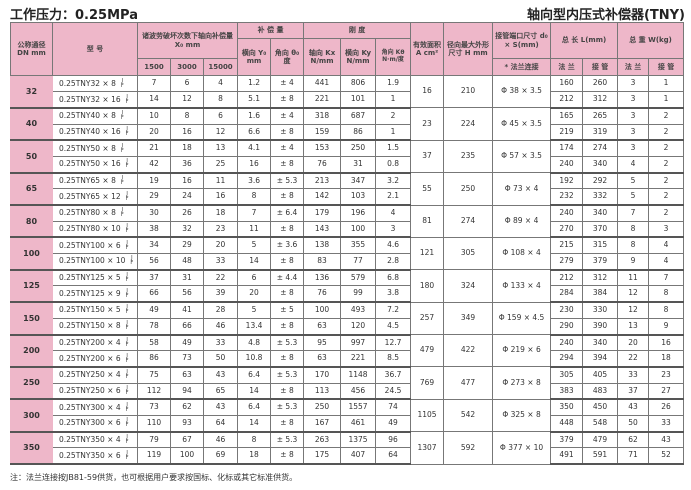  Describe the element at coordinates (90, 196) in the screenshot. I see `model-name: 0.25TNY65 × 12` at that location.